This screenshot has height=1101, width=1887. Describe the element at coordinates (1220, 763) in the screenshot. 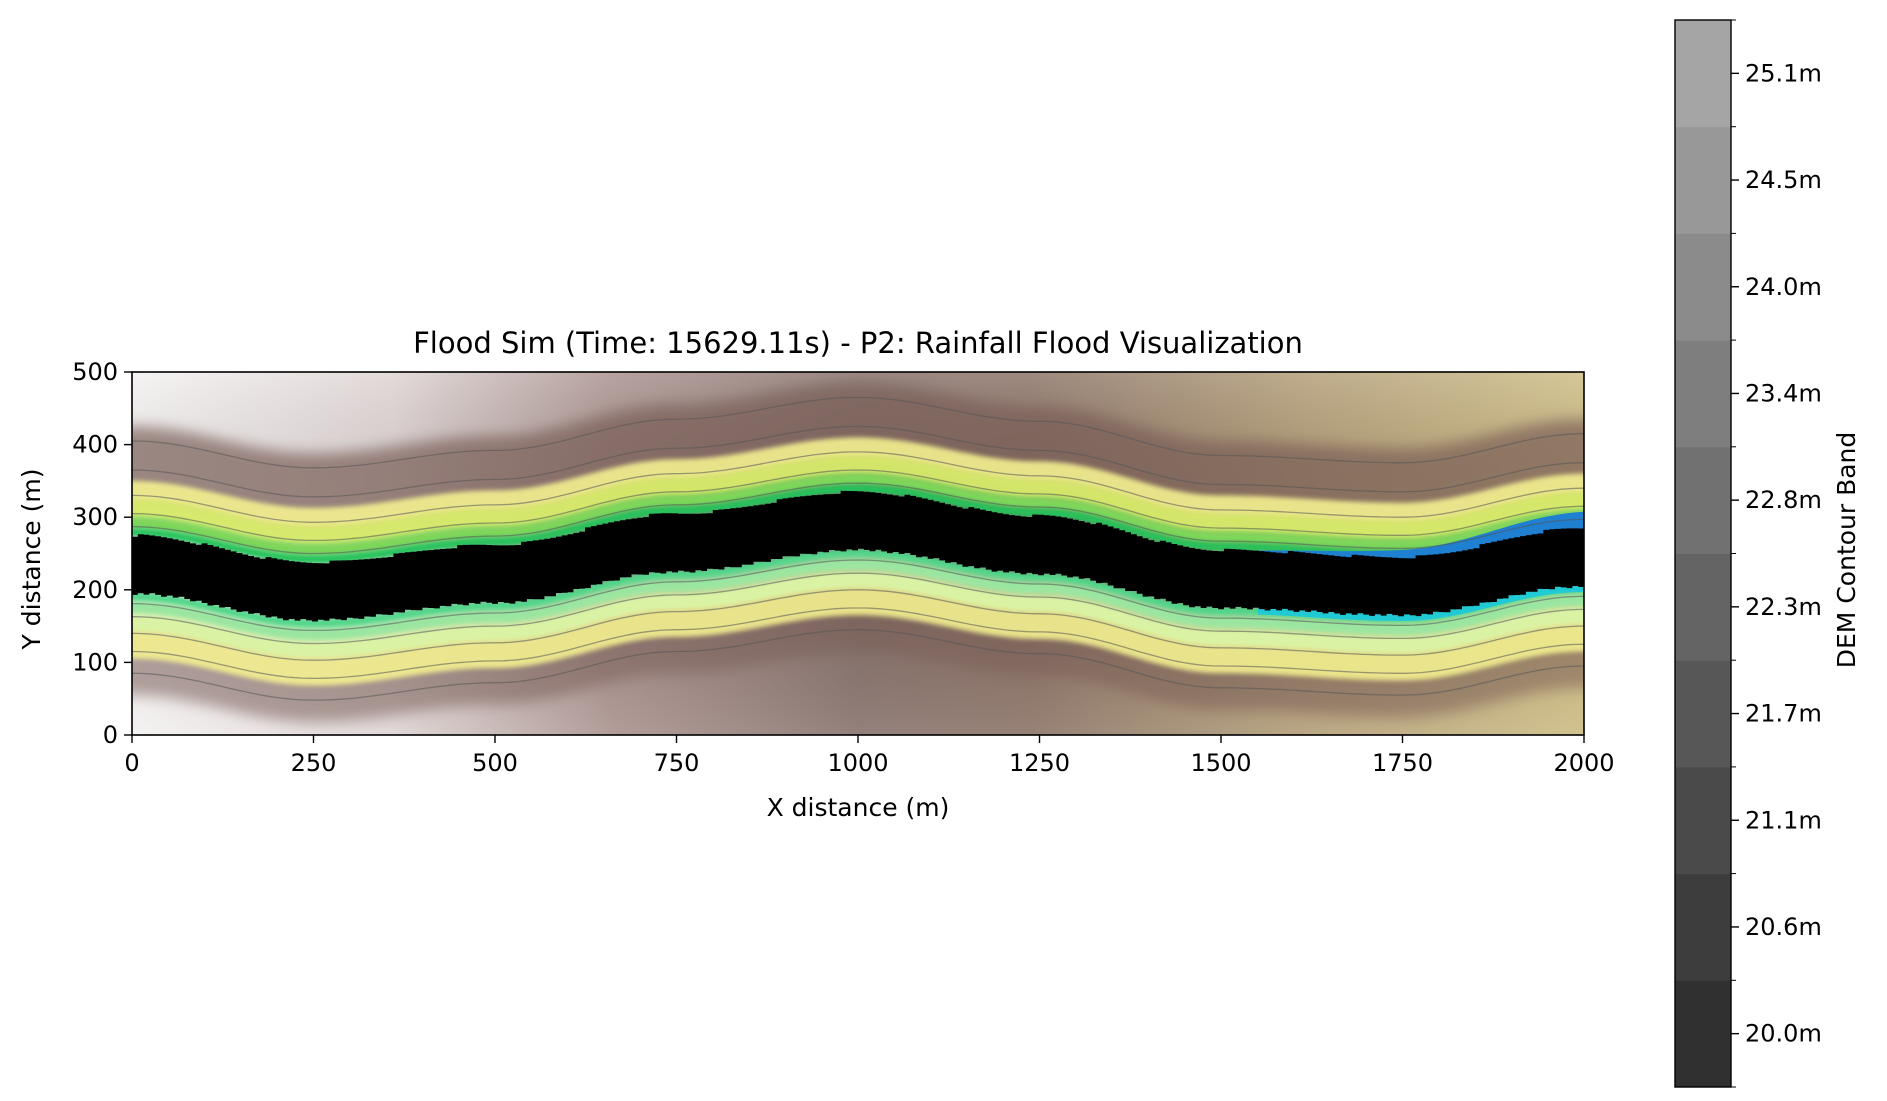

I see `x-tick-label: 1500` at that location.